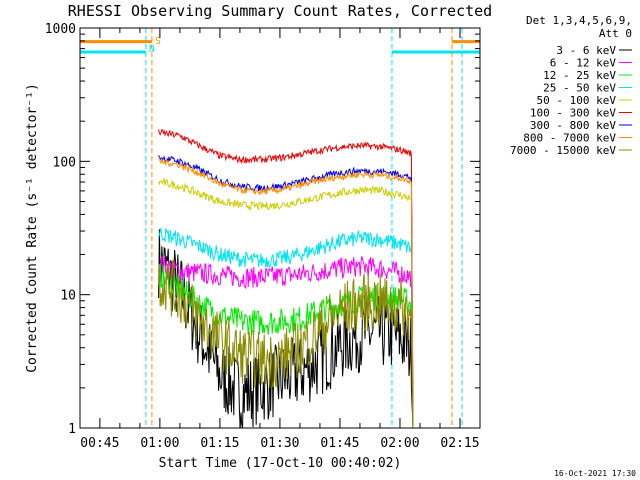 The width and height of the screenshot is (640, 480). Describe the element at coordinates (64, 162) in the screenshot. I see `y-tick-label: 100` at that location.